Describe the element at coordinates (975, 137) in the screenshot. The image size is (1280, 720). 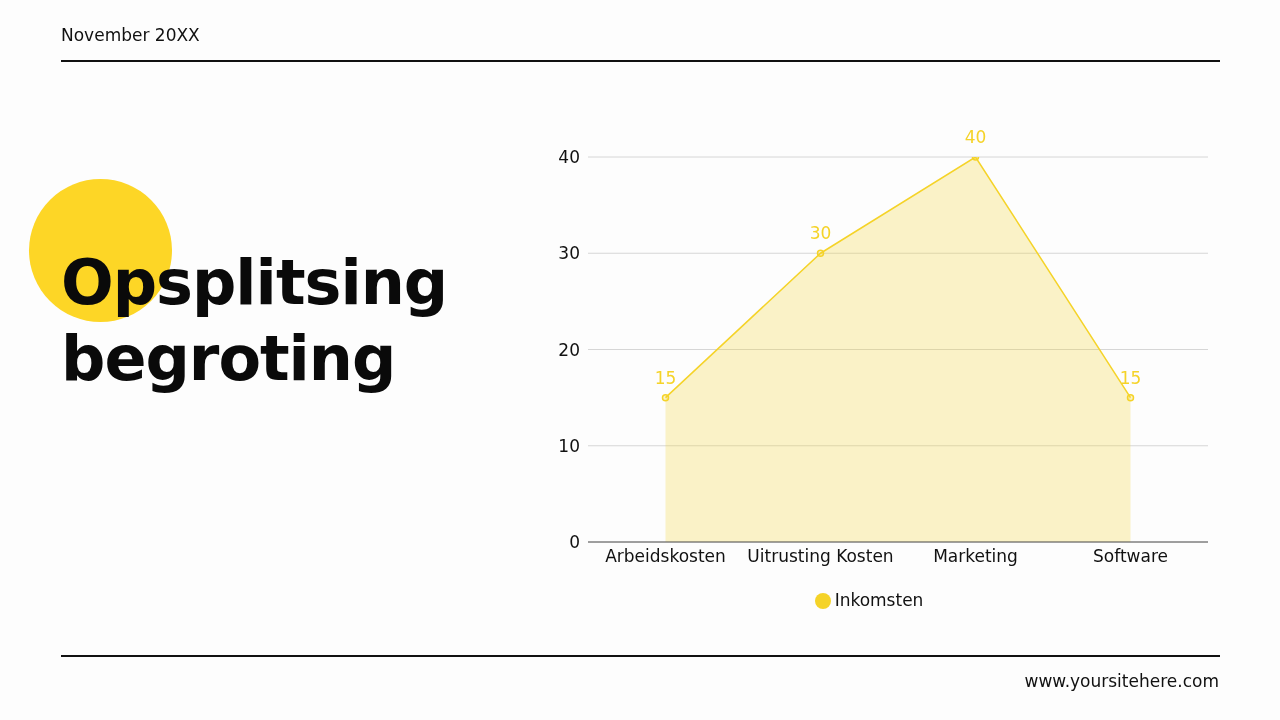
I see `data-label: 40` at that location.